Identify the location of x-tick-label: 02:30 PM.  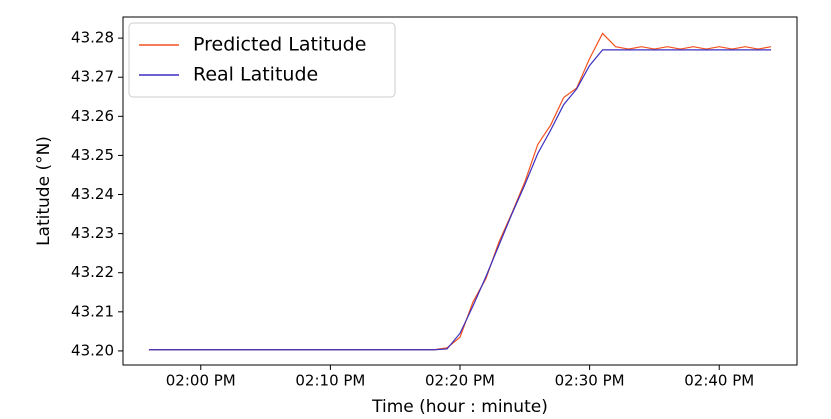
(590, 381).